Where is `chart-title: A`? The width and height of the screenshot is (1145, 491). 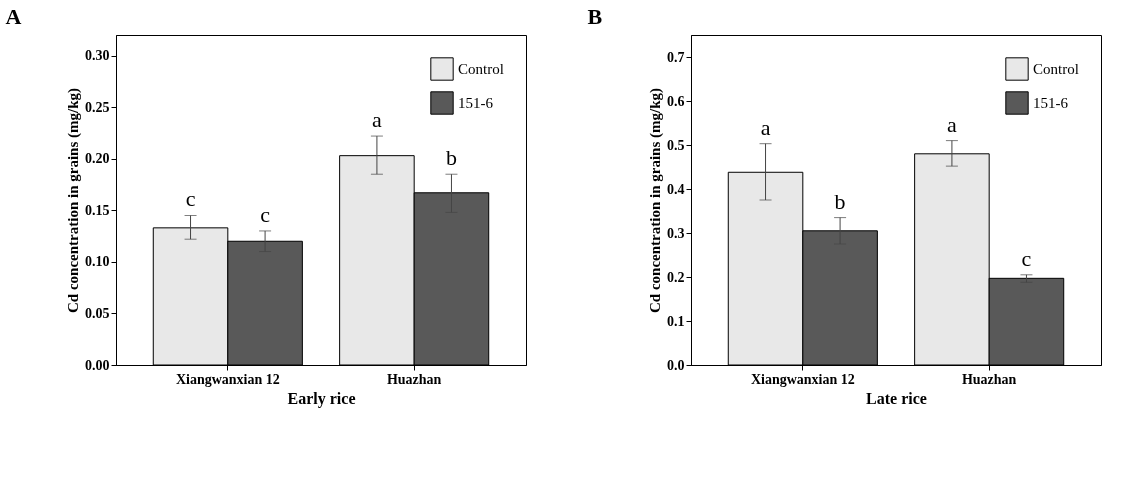 chart-title: A is located at coordinates (13, 16).